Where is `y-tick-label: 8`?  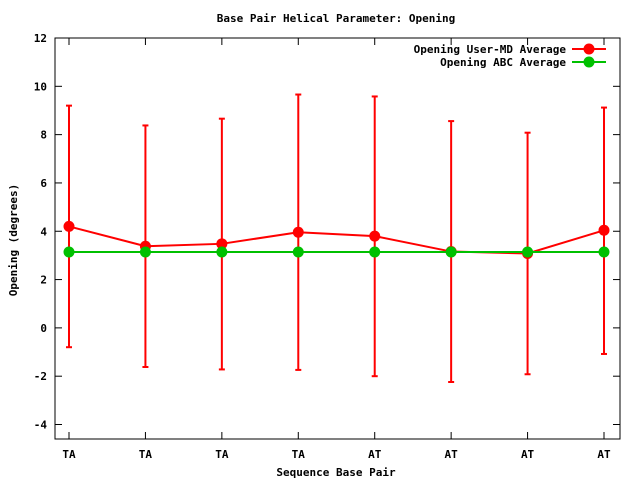 y-tick-label: 8 is located at coordinates (43, 135).